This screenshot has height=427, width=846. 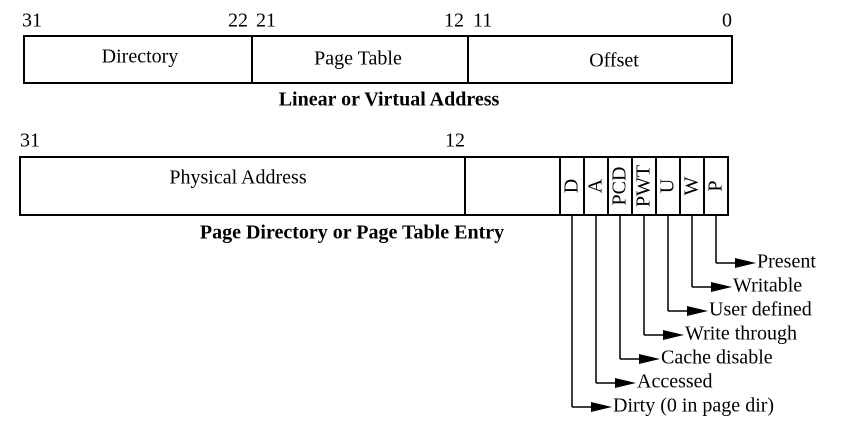 What do you see at coordinates (786, 262) in the screenshot?
I see `legend-label: Present` at bounding box center [786, 262].